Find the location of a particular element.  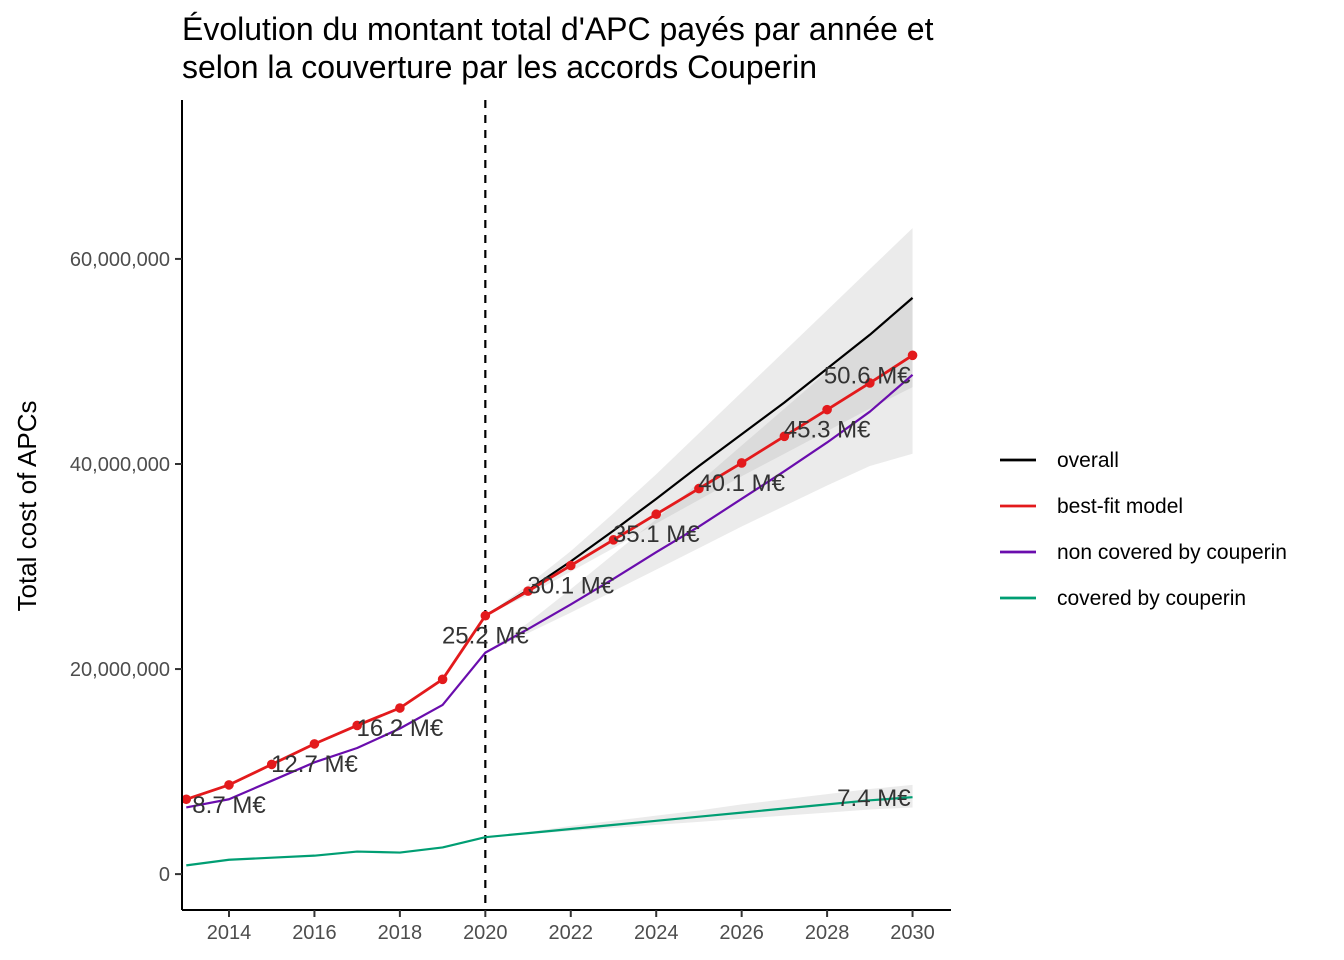

y-axis-title: Total cost of APCs is located at coordinates (27, 506).